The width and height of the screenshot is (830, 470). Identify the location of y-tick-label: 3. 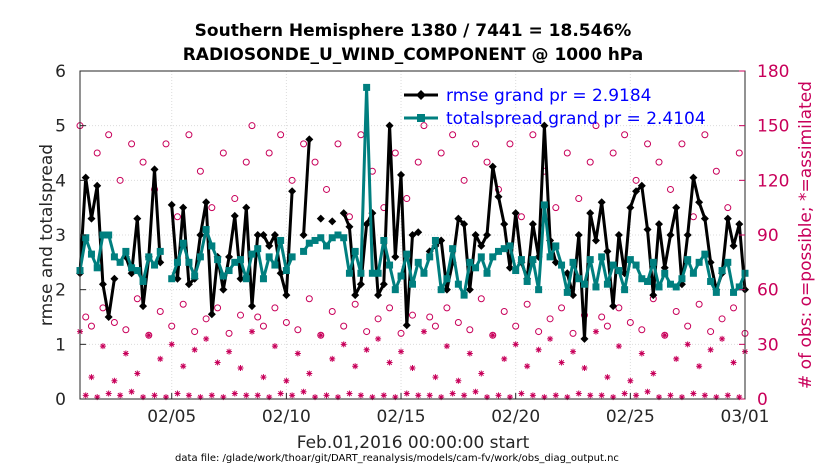
(60, 236).